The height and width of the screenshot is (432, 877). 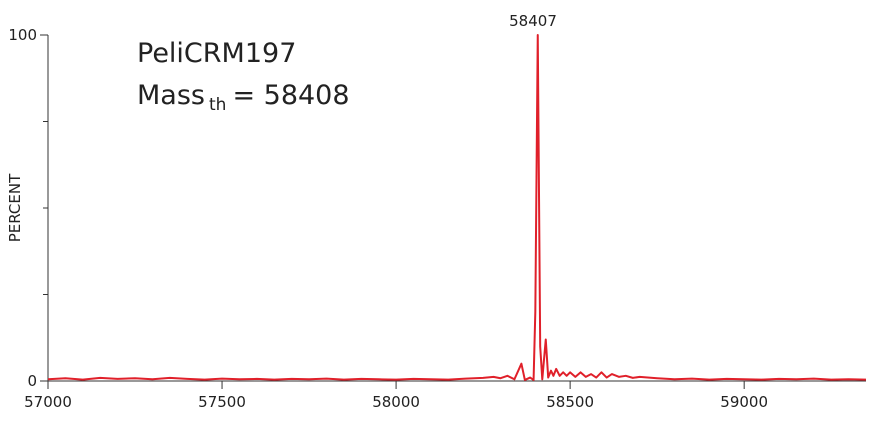 What do you see at coordinates (570, 402) in the screenshot?
I see `x-tick-label: 58500` at bounding box center [570, 402].